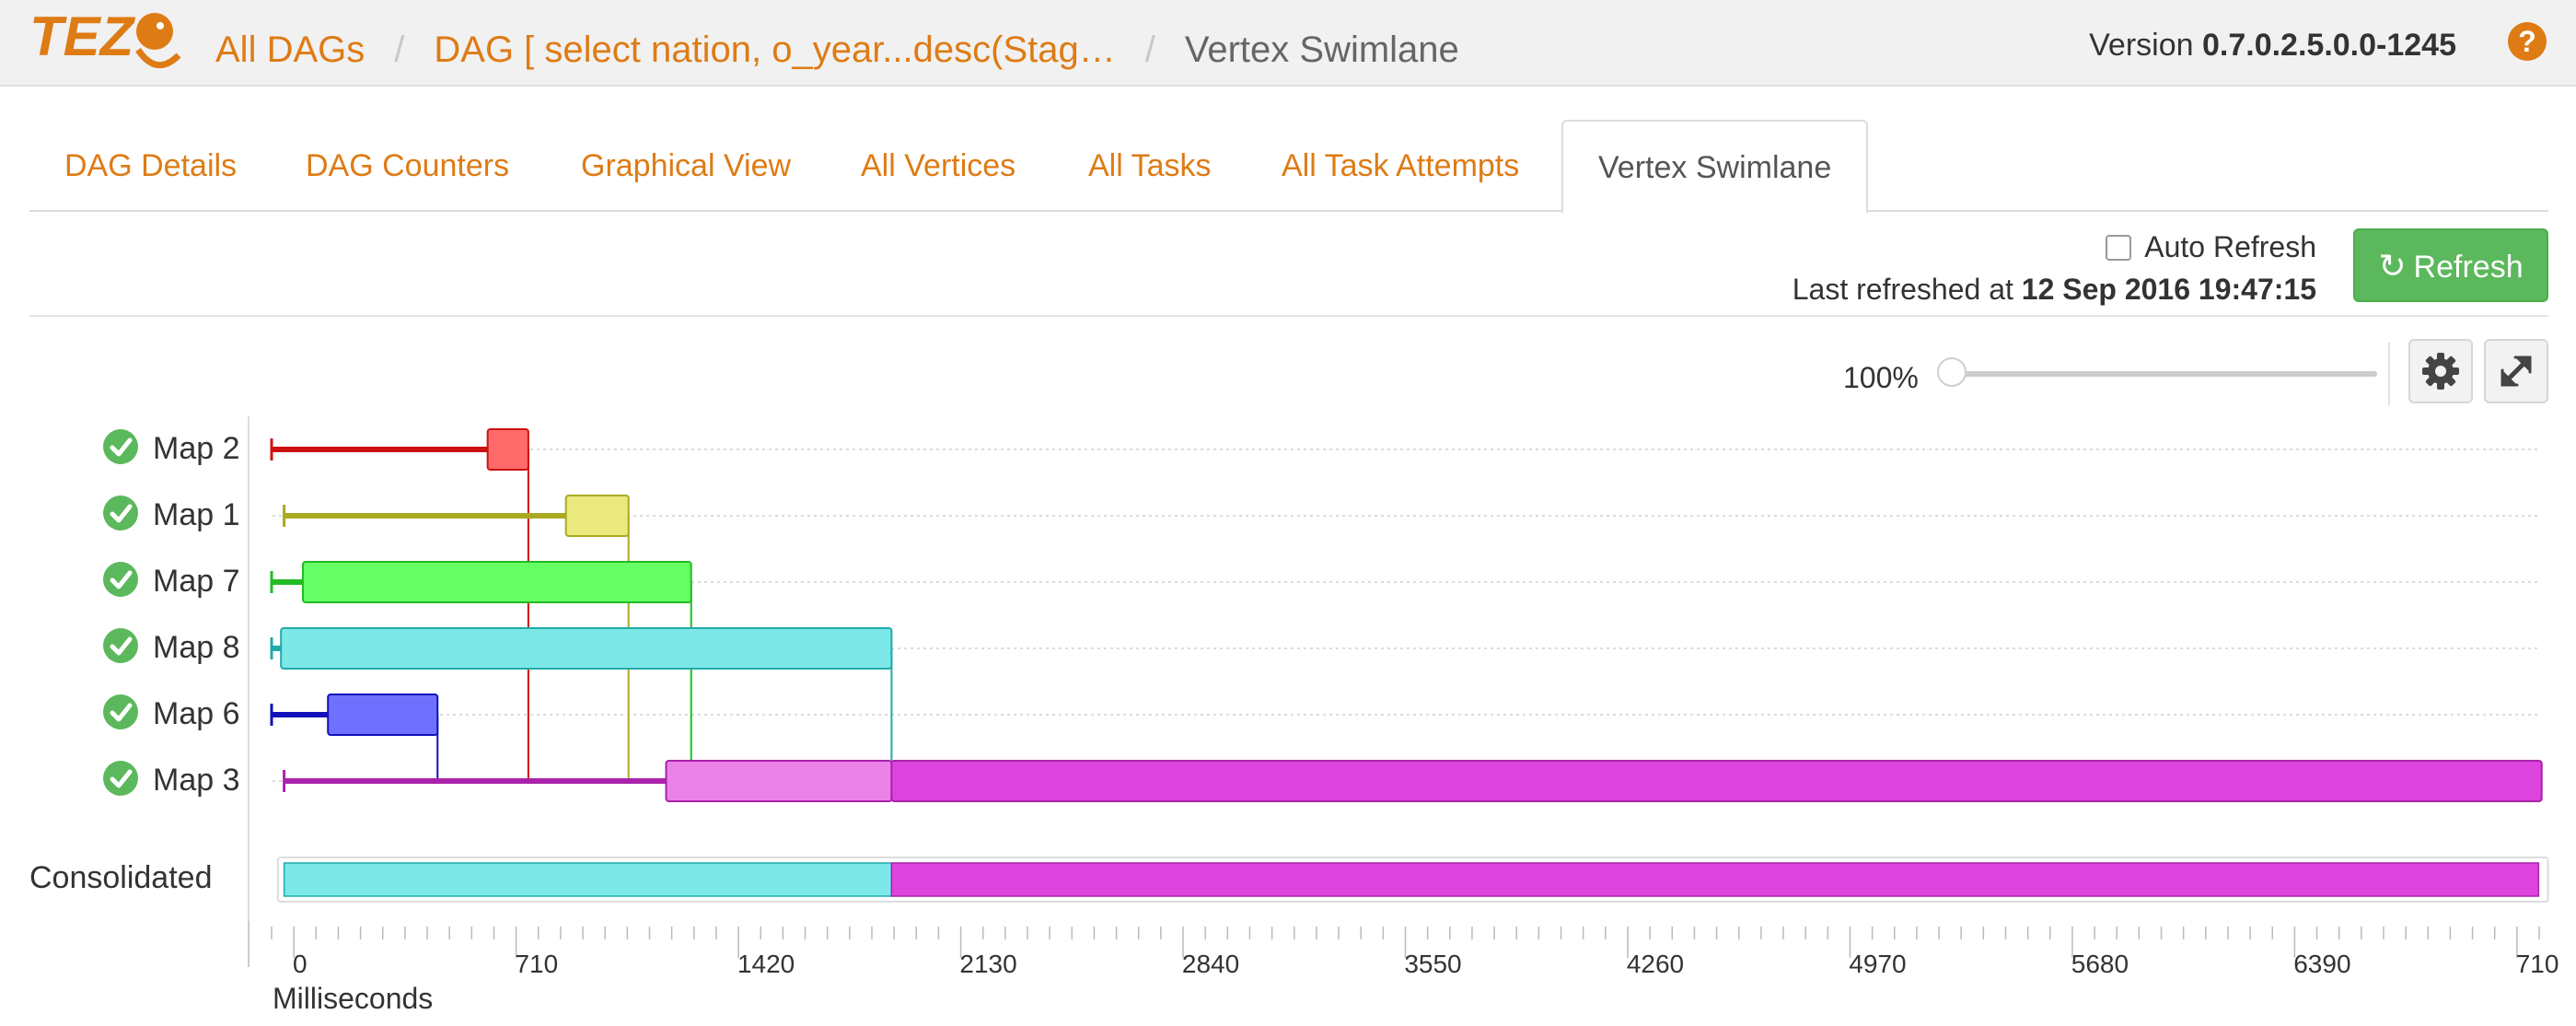 The height and width of the screenshot is (1026, 2576). I want to click on zoom-slider-handle, so click(1952, 372).